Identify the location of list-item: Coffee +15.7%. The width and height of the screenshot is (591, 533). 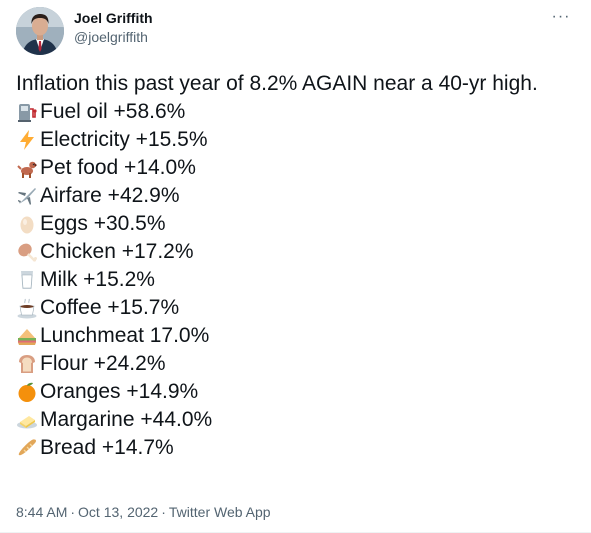
(296, 308).